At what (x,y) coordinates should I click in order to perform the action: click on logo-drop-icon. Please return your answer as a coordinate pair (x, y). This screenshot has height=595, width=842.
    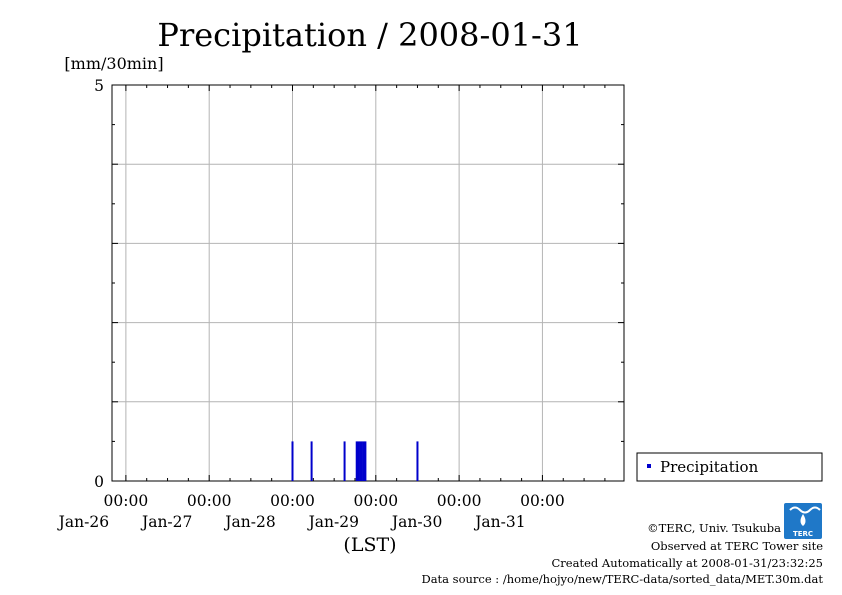
    Looking at the image, I should click on (803, 520).